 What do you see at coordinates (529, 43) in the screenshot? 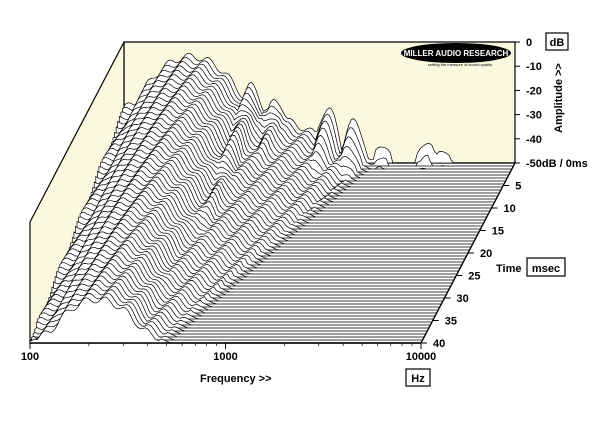
I see `amplitude-tick-label: 0` at bounding box center [529, 43].